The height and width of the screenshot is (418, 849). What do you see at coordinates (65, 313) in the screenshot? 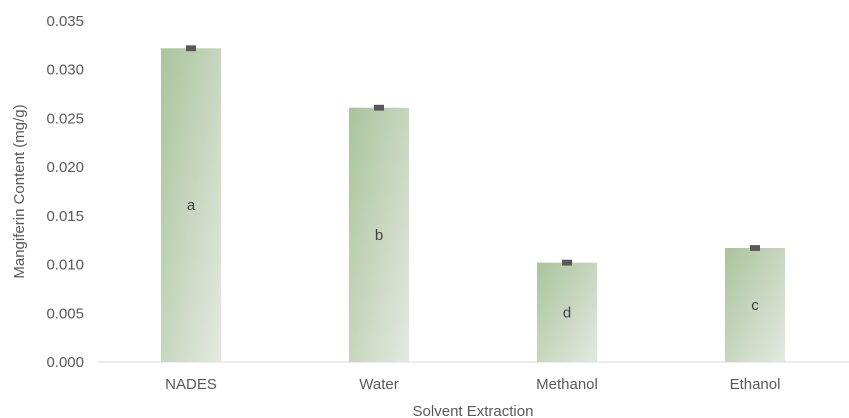
I see `y-tick-label: 0.005` at bounding box center [65, 313].